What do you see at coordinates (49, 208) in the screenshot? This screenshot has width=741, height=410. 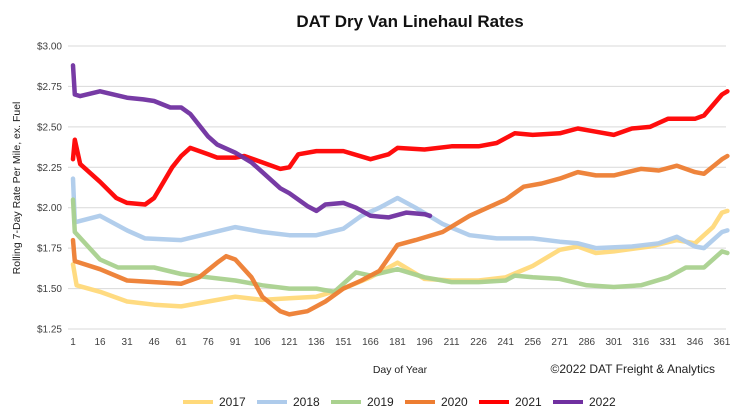 I see `y-tick-label: $2.00` at bounding box center [49, 208].